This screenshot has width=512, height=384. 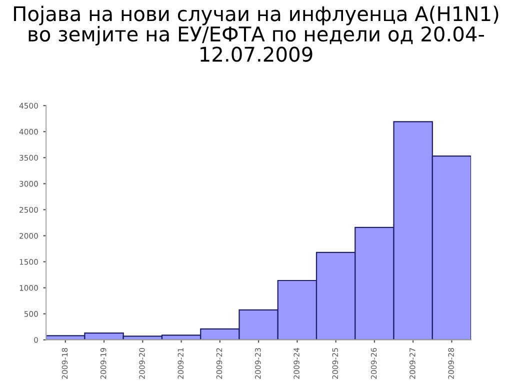 What do you see at coordinates (256, 34) in the screenshot?
I see `chart-title: Појава на нови случаи на инфлуенца A(H1N1) во земјите на ЕУ/ЕФТА по недели од 20.04- 12.07.2009` at bounding box center [256, 34].